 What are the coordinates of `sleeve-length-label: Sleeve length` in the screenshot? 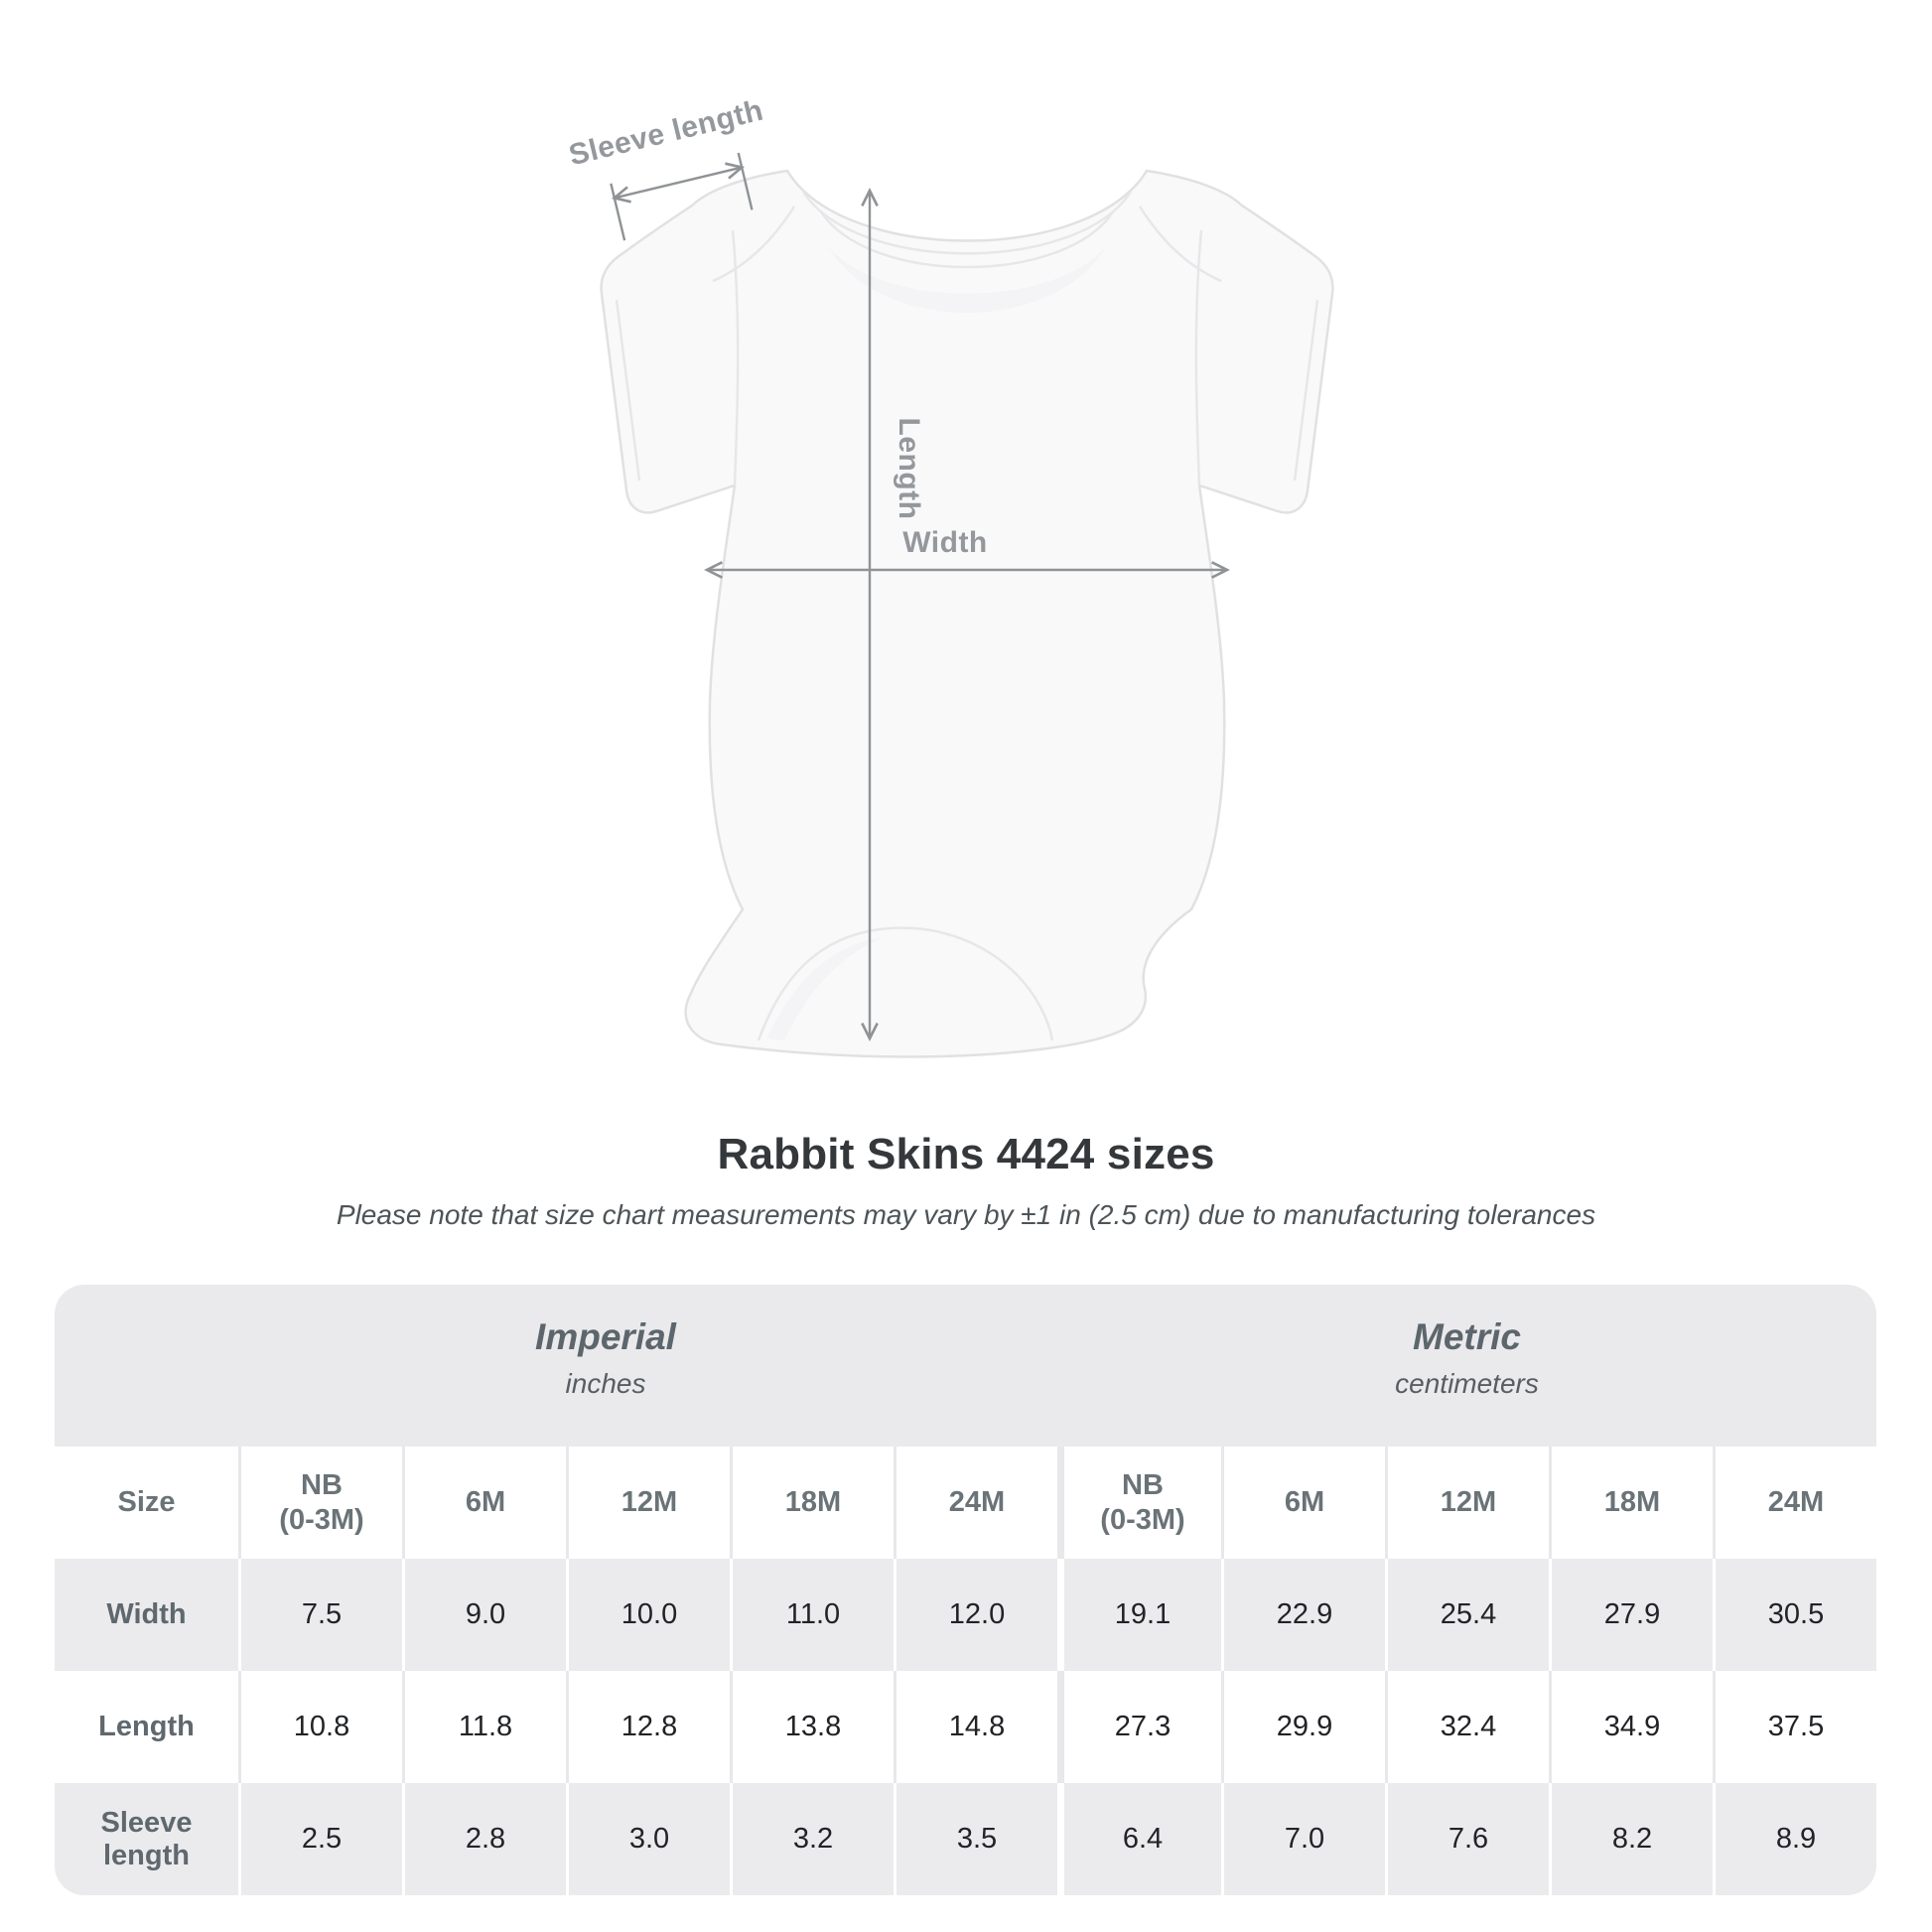 It's located at (666, 134).